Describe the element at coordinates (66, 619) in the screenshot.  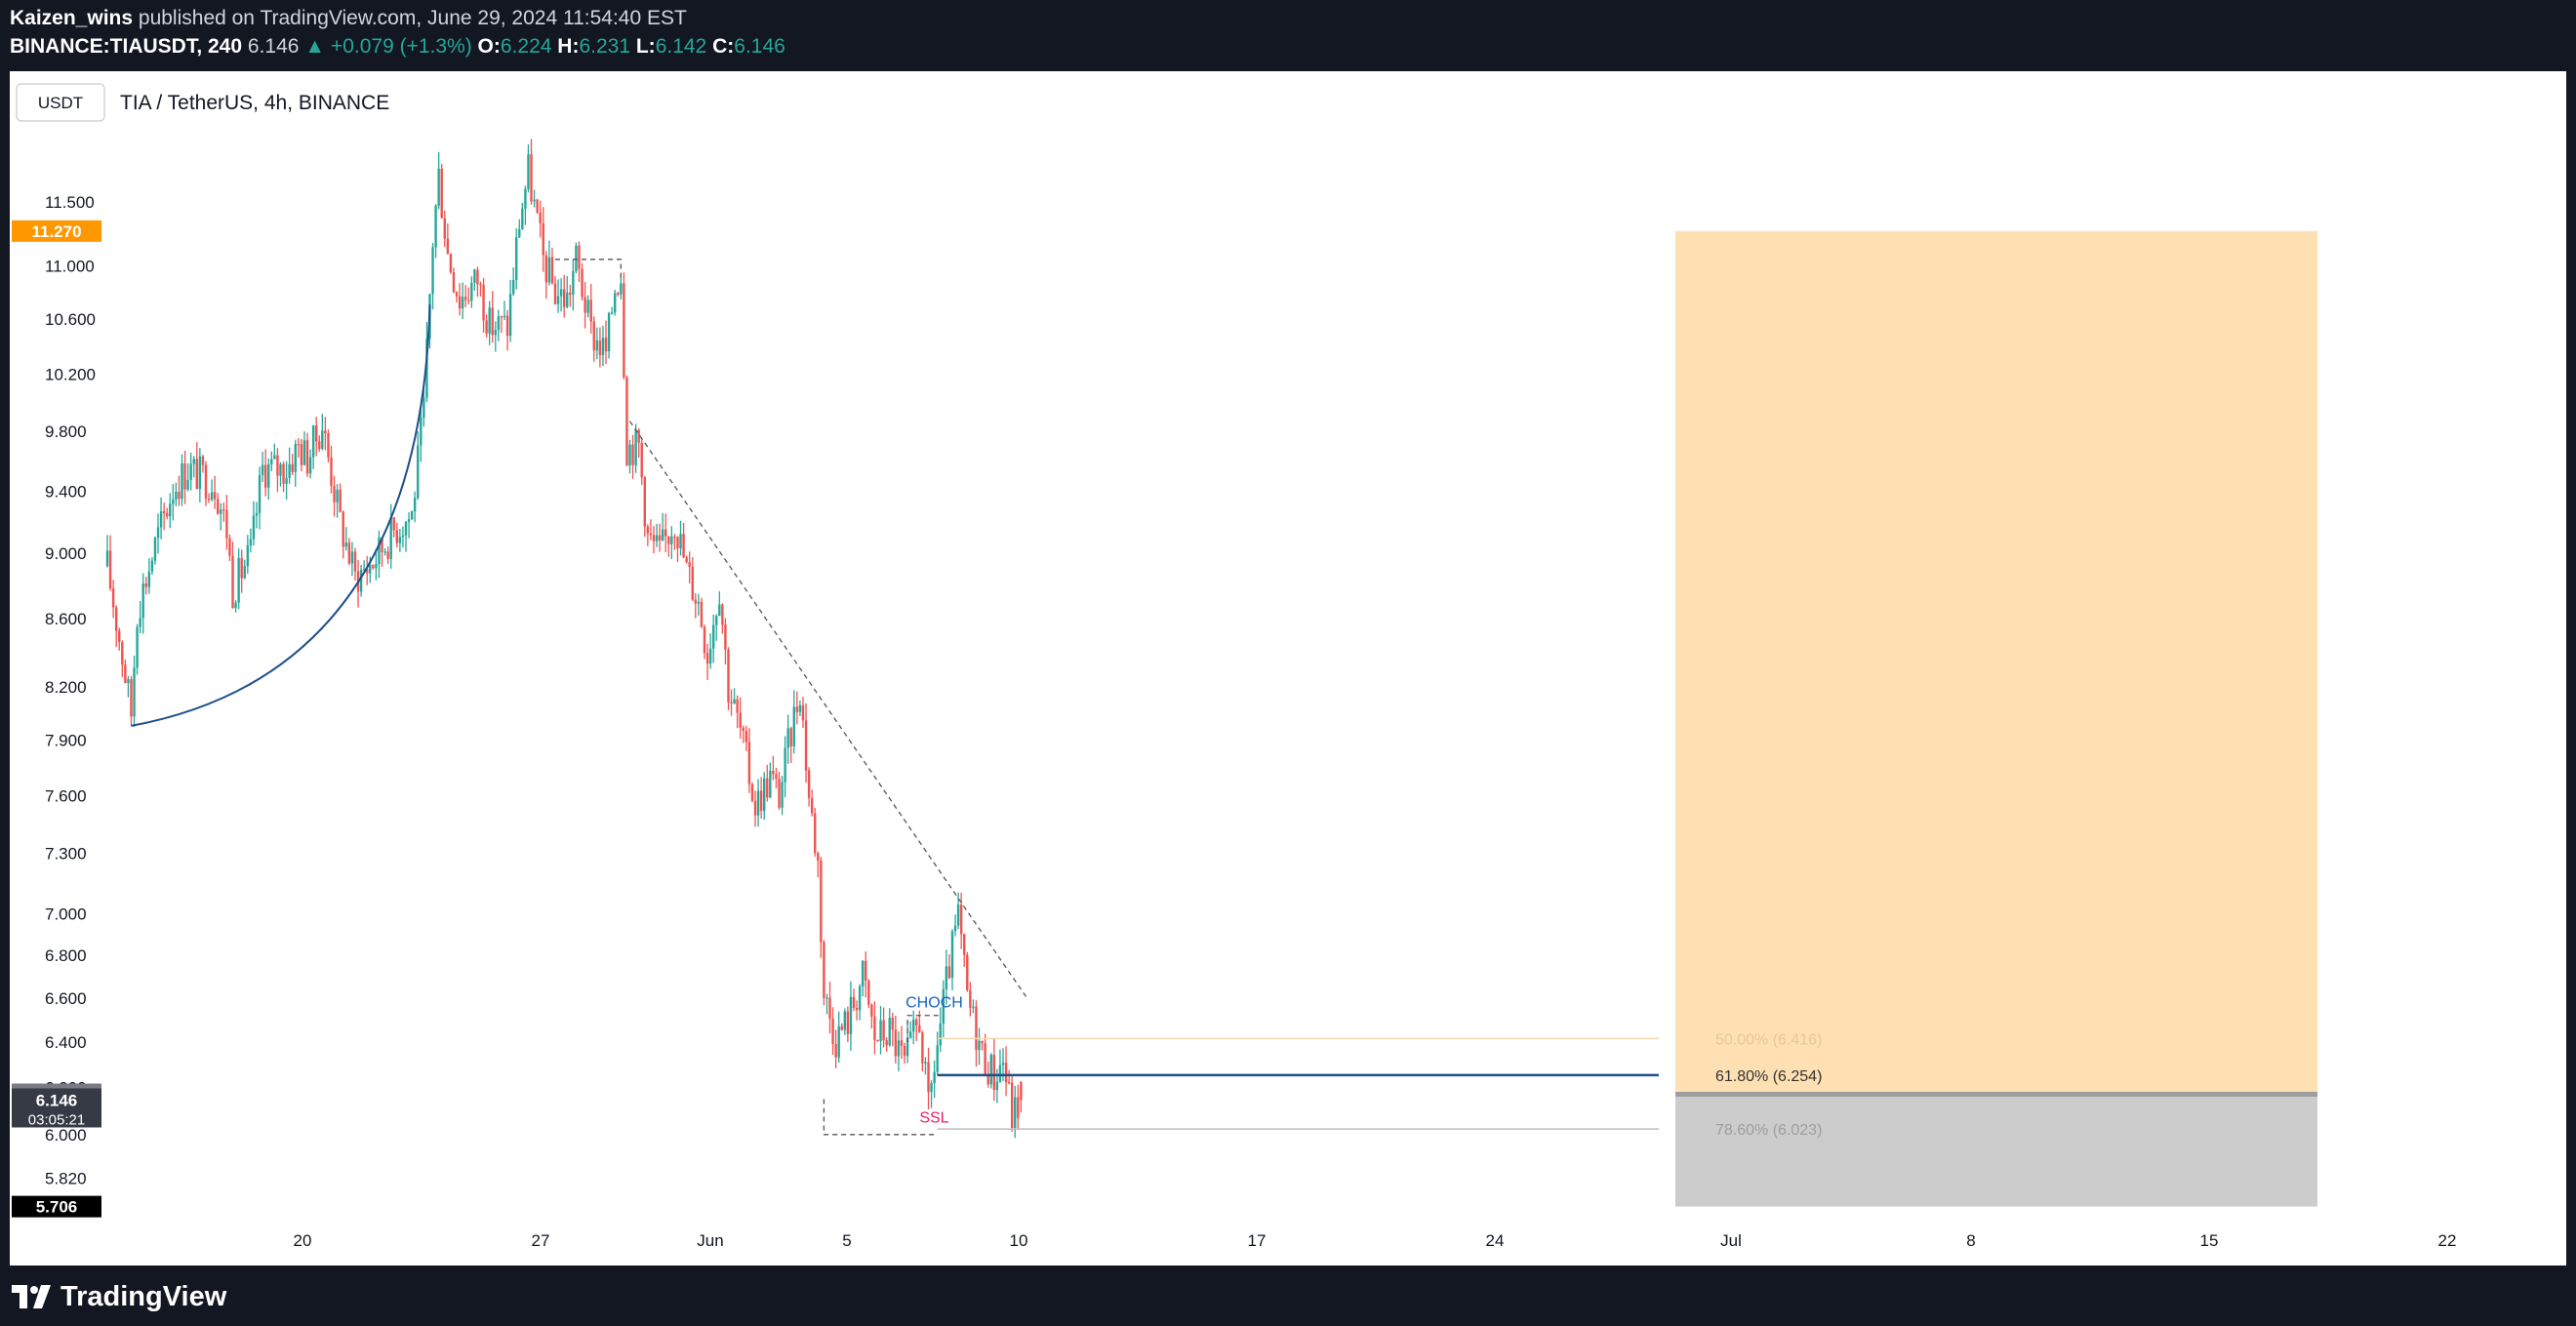
I see `price-tick-label: 8.600` at that location.